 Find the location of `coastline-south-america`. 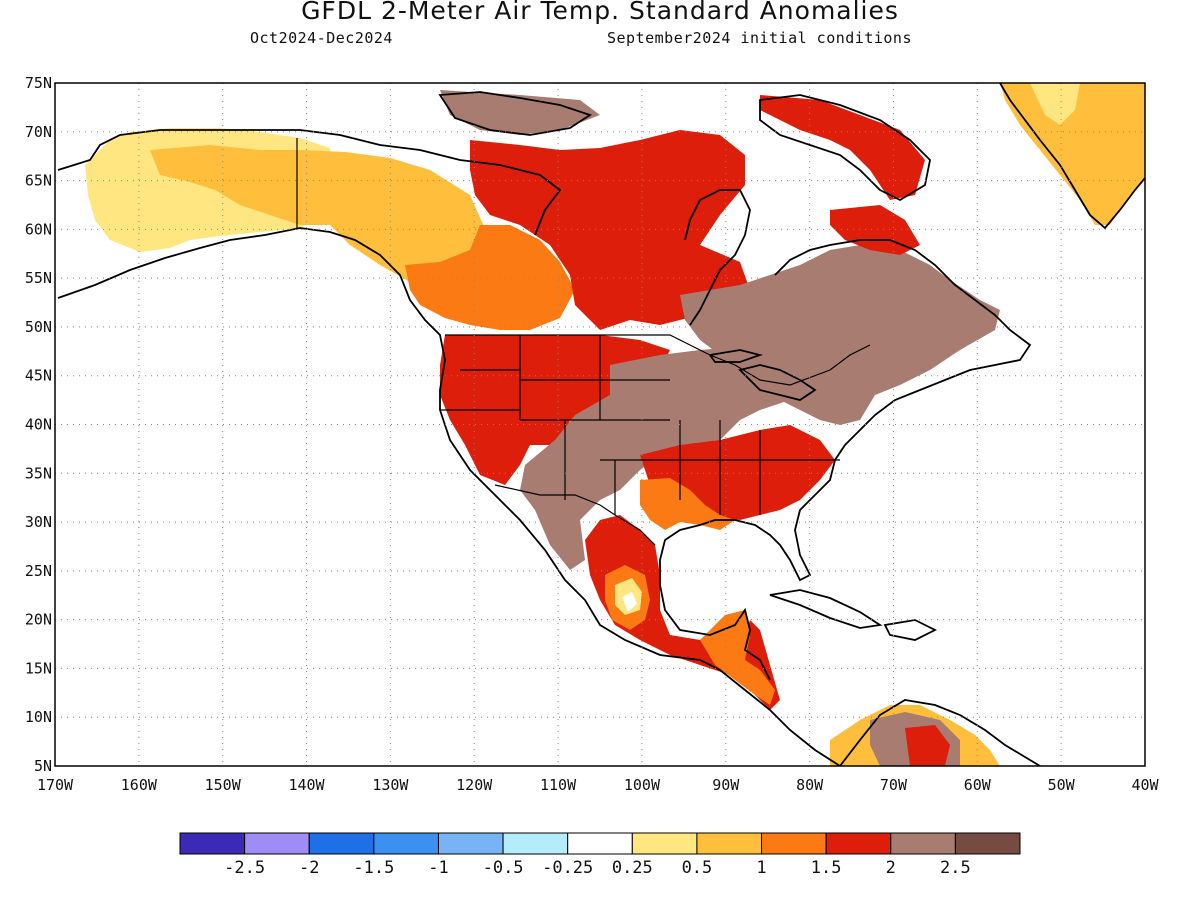

coastline-south-america is located at coordinates (940, 732).